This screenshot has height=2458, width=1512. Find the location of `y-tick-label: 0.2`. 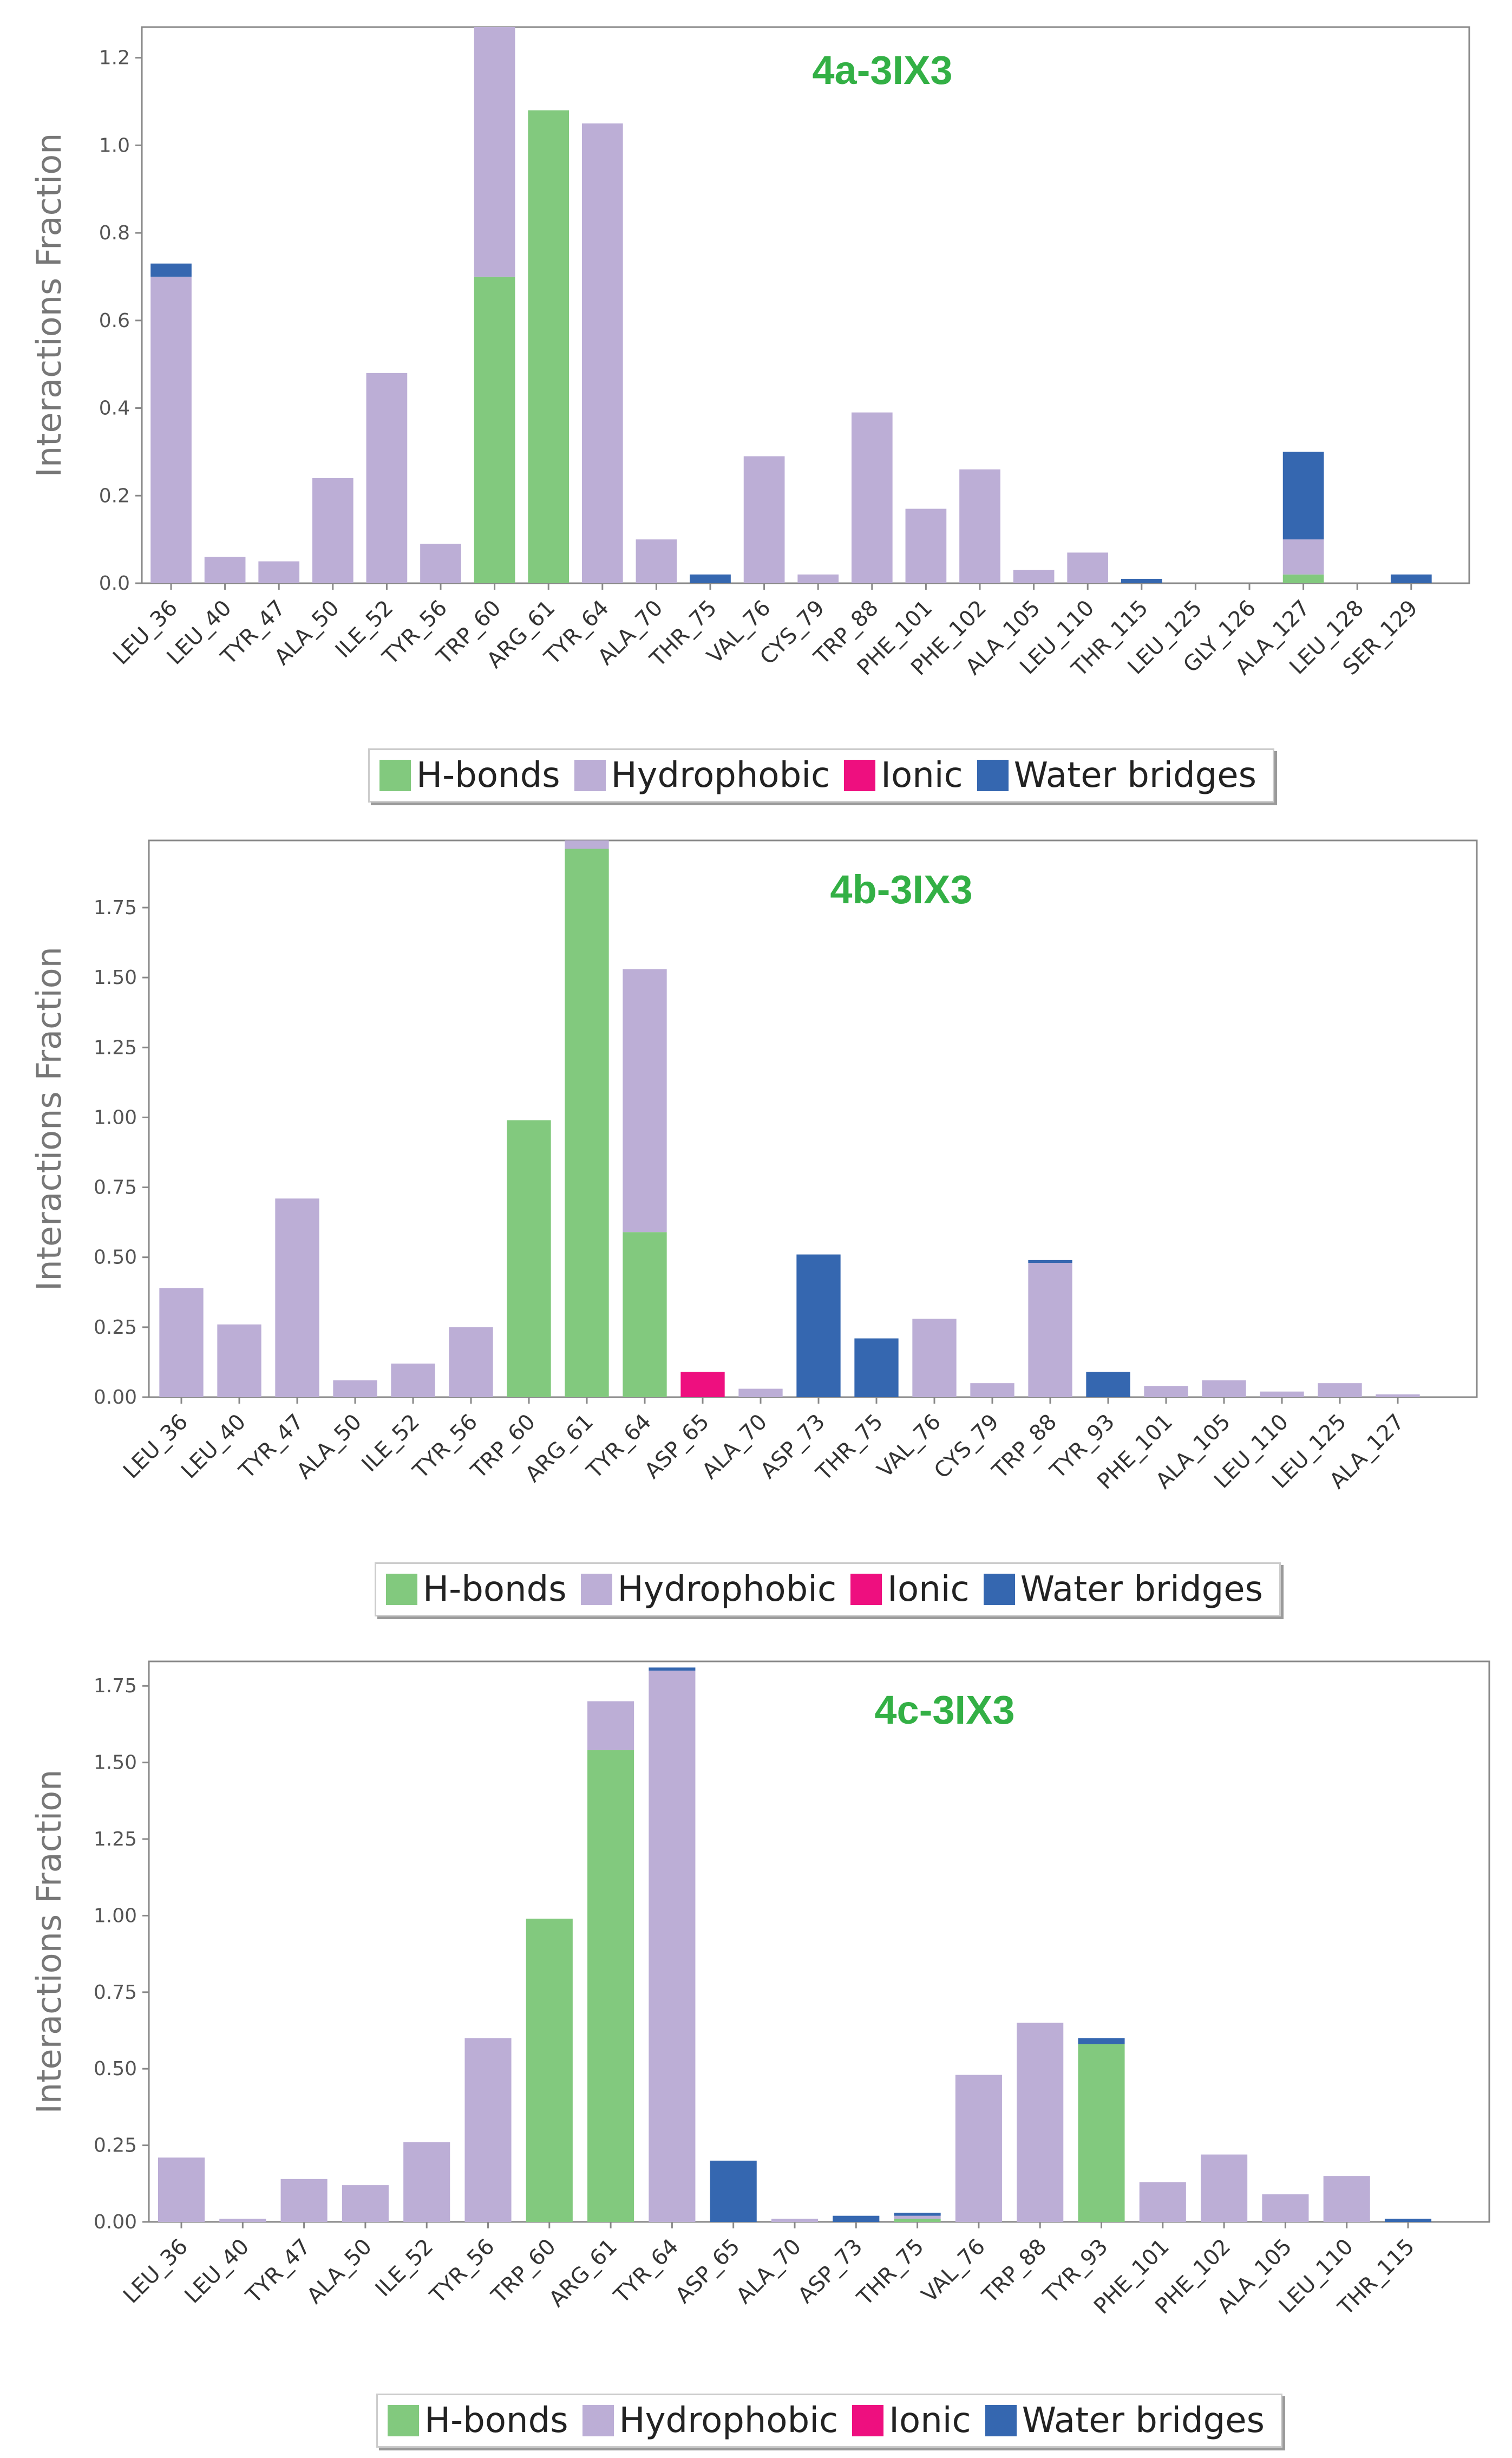

y-tick-label: 0.2 is located at coordinates (114, 496).